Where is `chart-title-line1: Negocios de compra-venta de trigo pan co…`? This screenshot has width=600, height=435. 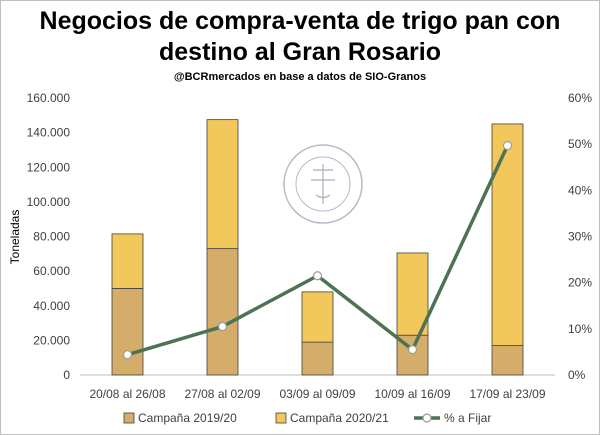
chart-title-line1: Negocios de compra-venta de trigo pan co… is located at coordinates (300, 21).